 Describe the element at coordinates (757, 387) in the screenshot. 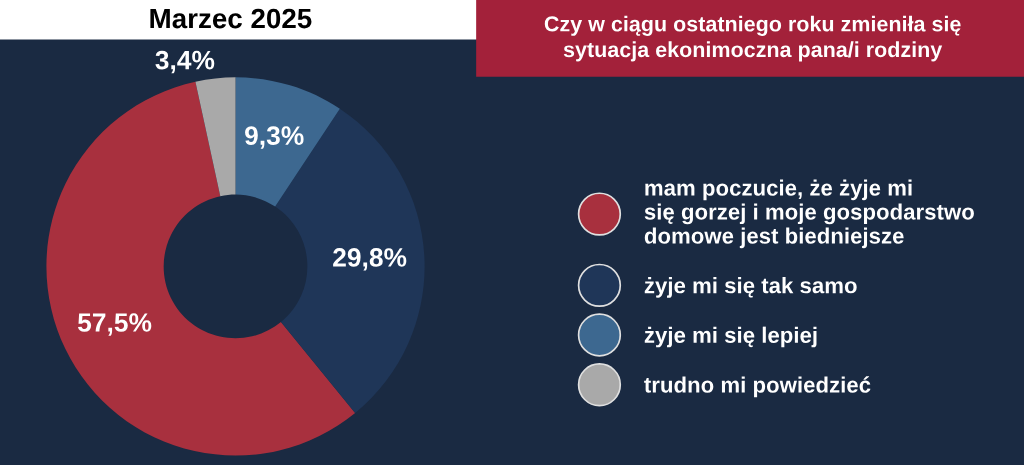

I see `legend-label: trudno mi powiedzieć` at that location.